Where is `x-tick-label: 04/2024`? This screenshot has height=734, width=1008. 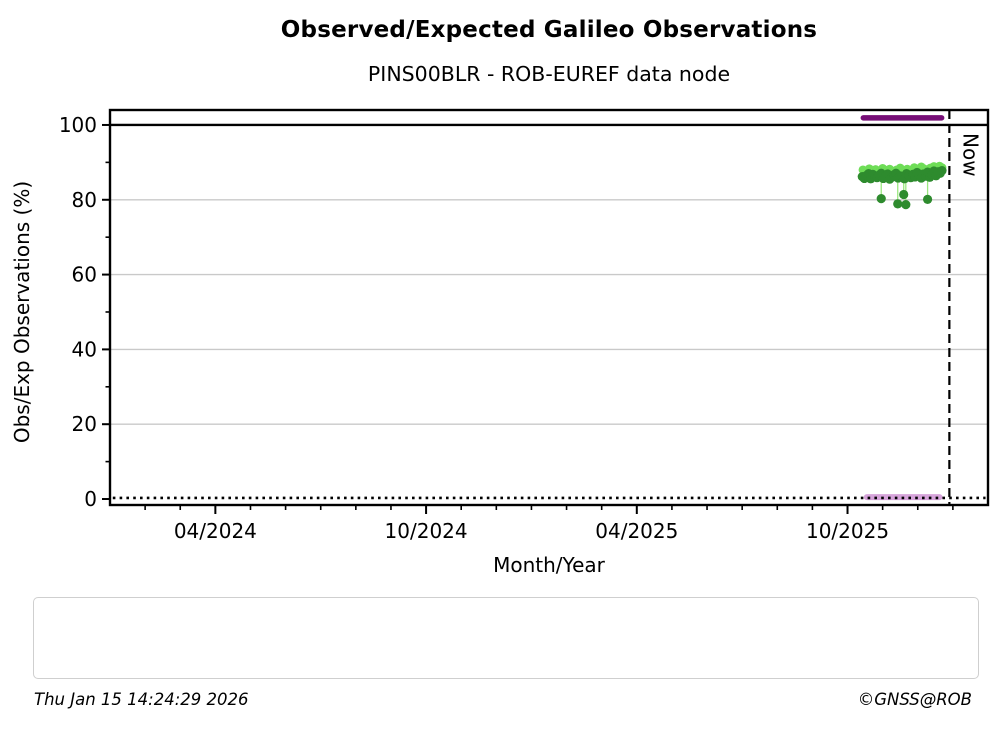
x-tick-label: 04/2024 is located at coordinates (215, 531).